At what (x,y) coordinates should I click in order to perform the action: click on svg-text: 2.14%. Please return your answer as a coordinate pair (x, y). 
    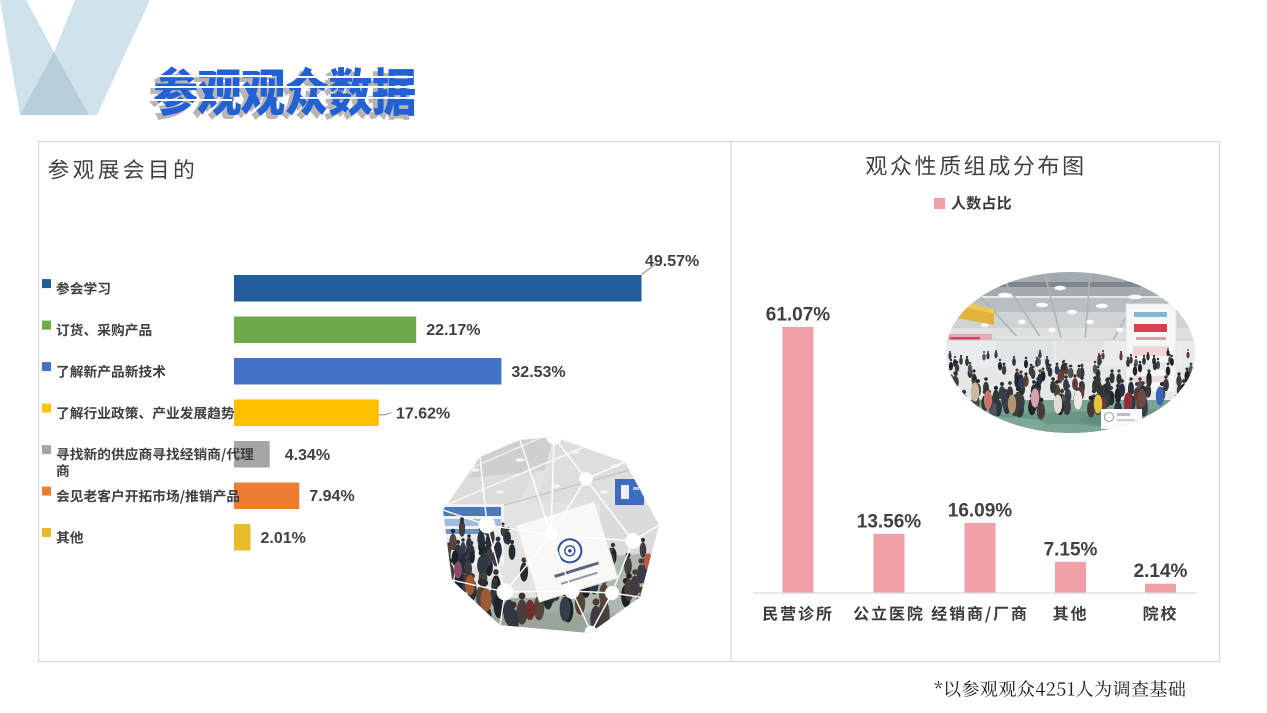
    Looking at the image, I should click on (1161, 571).